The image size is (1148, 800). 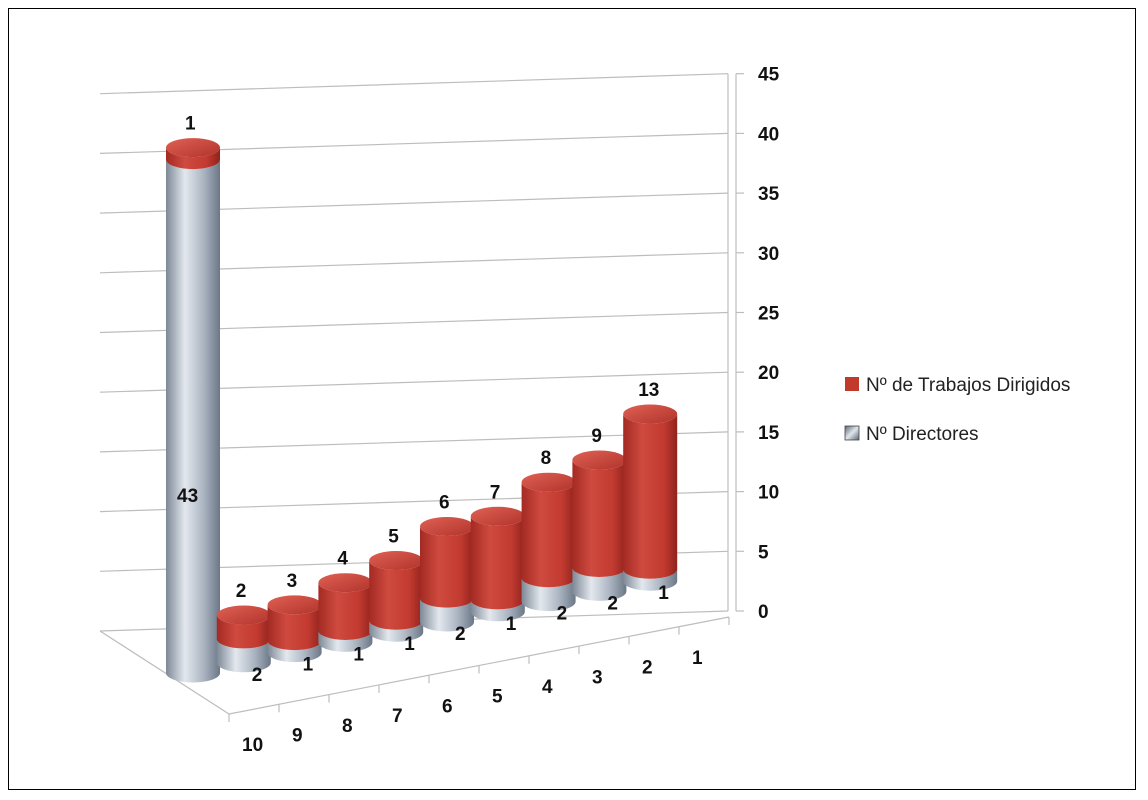 I want to click on data-label-trabajos: 1, so click(x=190, y=124).